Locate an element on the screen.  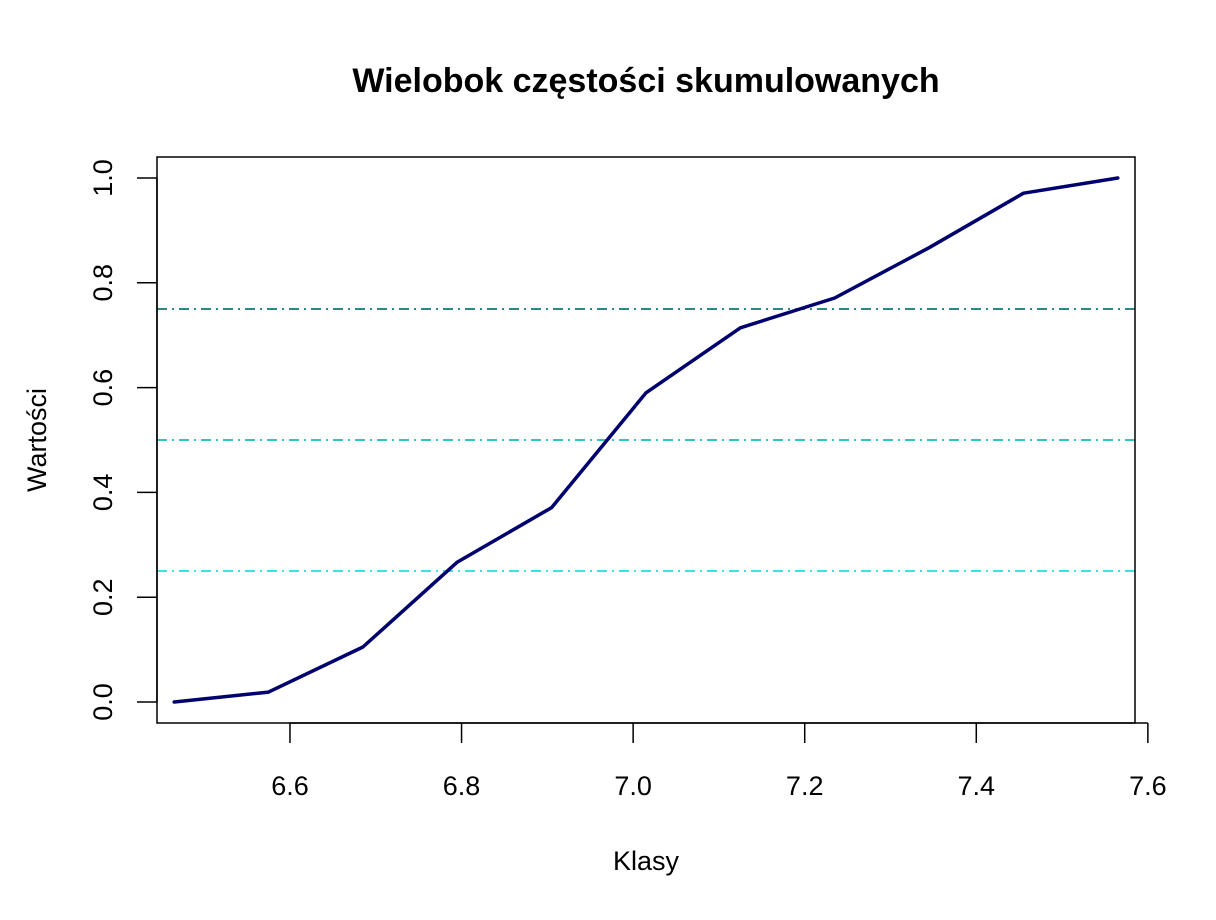
x-axis: 6.6 6.8 7.0 7.2 7.4 7.6 is located at coordinates (719, 761).